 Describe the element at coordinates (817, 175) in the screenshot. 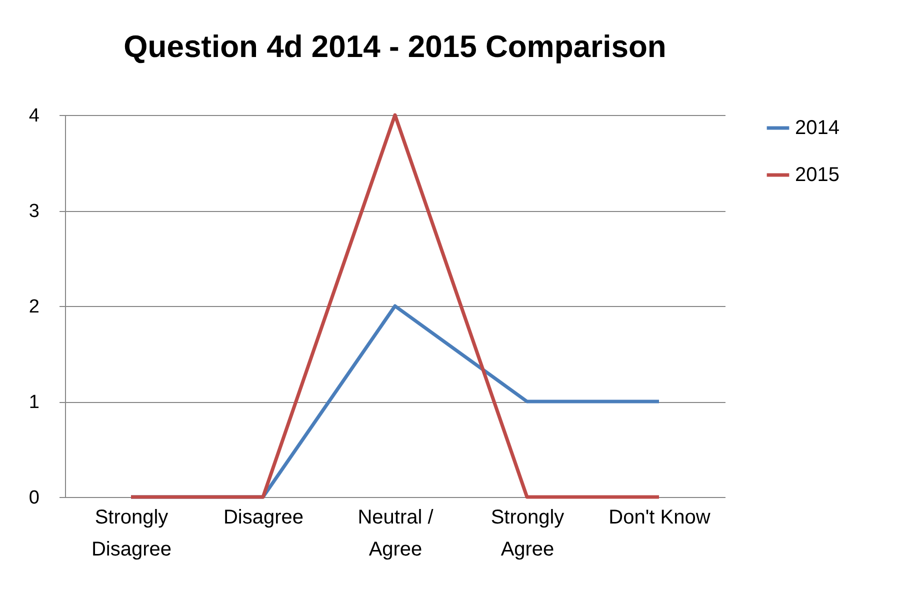

I see `legend-label: 2015` at that location.